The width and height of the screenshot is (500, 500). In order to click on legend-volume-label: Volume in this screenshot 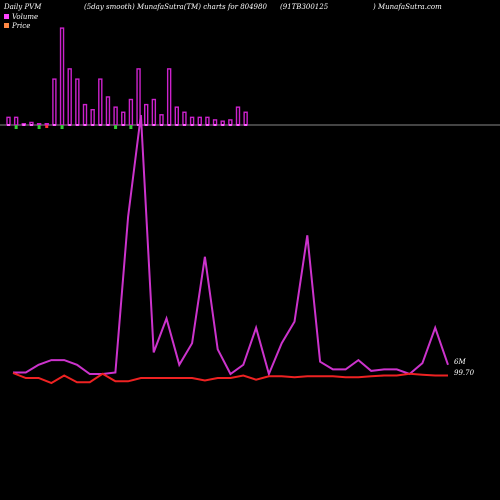, I will do `click(25, 16)`.